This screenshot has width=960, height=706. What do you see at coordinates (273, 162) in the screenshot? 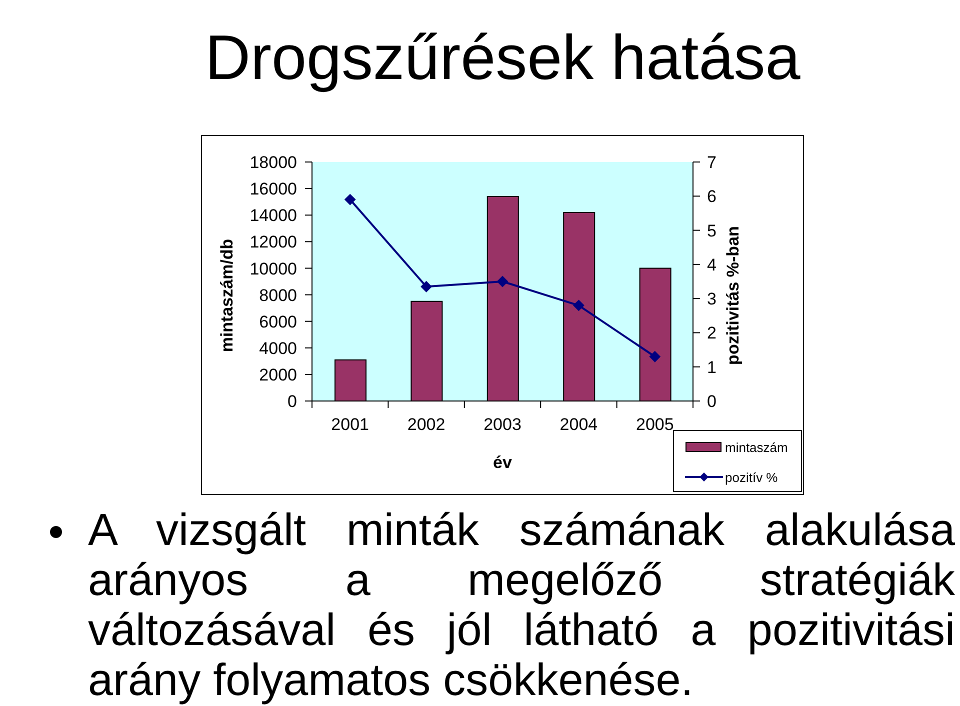
I see `y-tick-label: 18000` at bounding box center [273, 162].